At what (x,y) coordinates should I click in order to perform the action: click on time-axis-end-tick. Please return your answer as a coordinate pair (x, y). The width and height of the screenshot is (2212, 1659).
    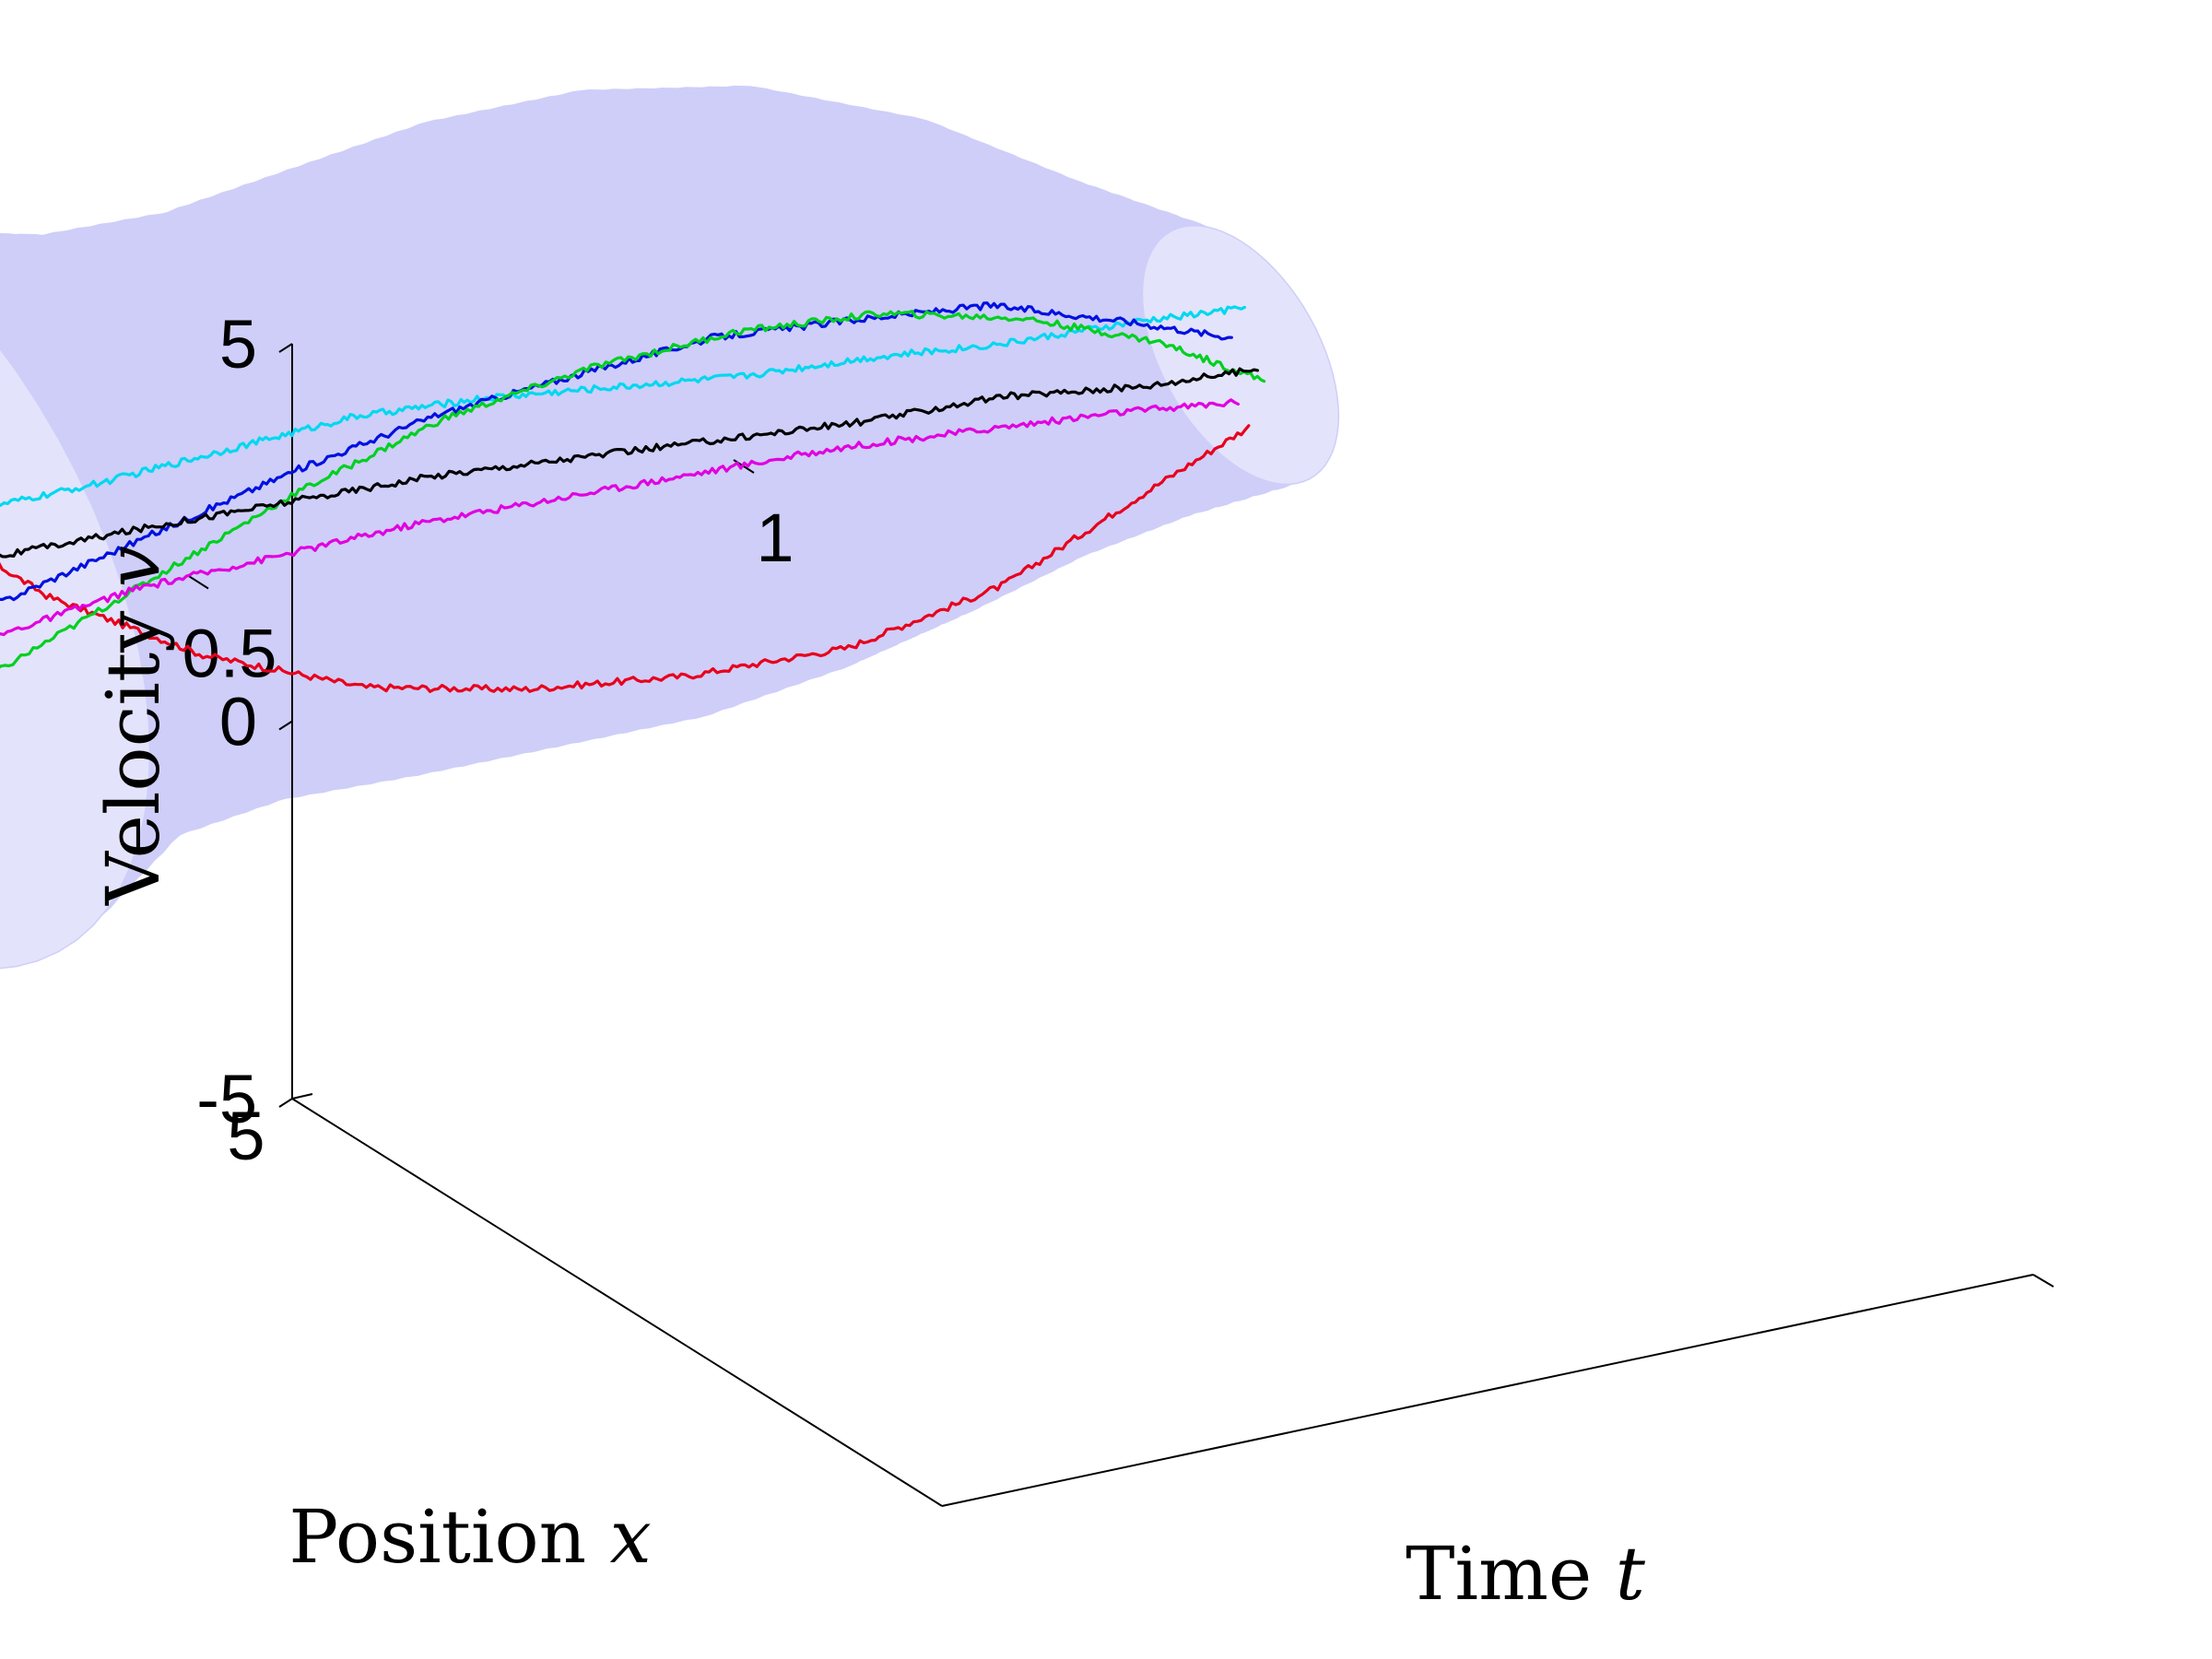
    Looking at the image, I should click on (2043, 1281).